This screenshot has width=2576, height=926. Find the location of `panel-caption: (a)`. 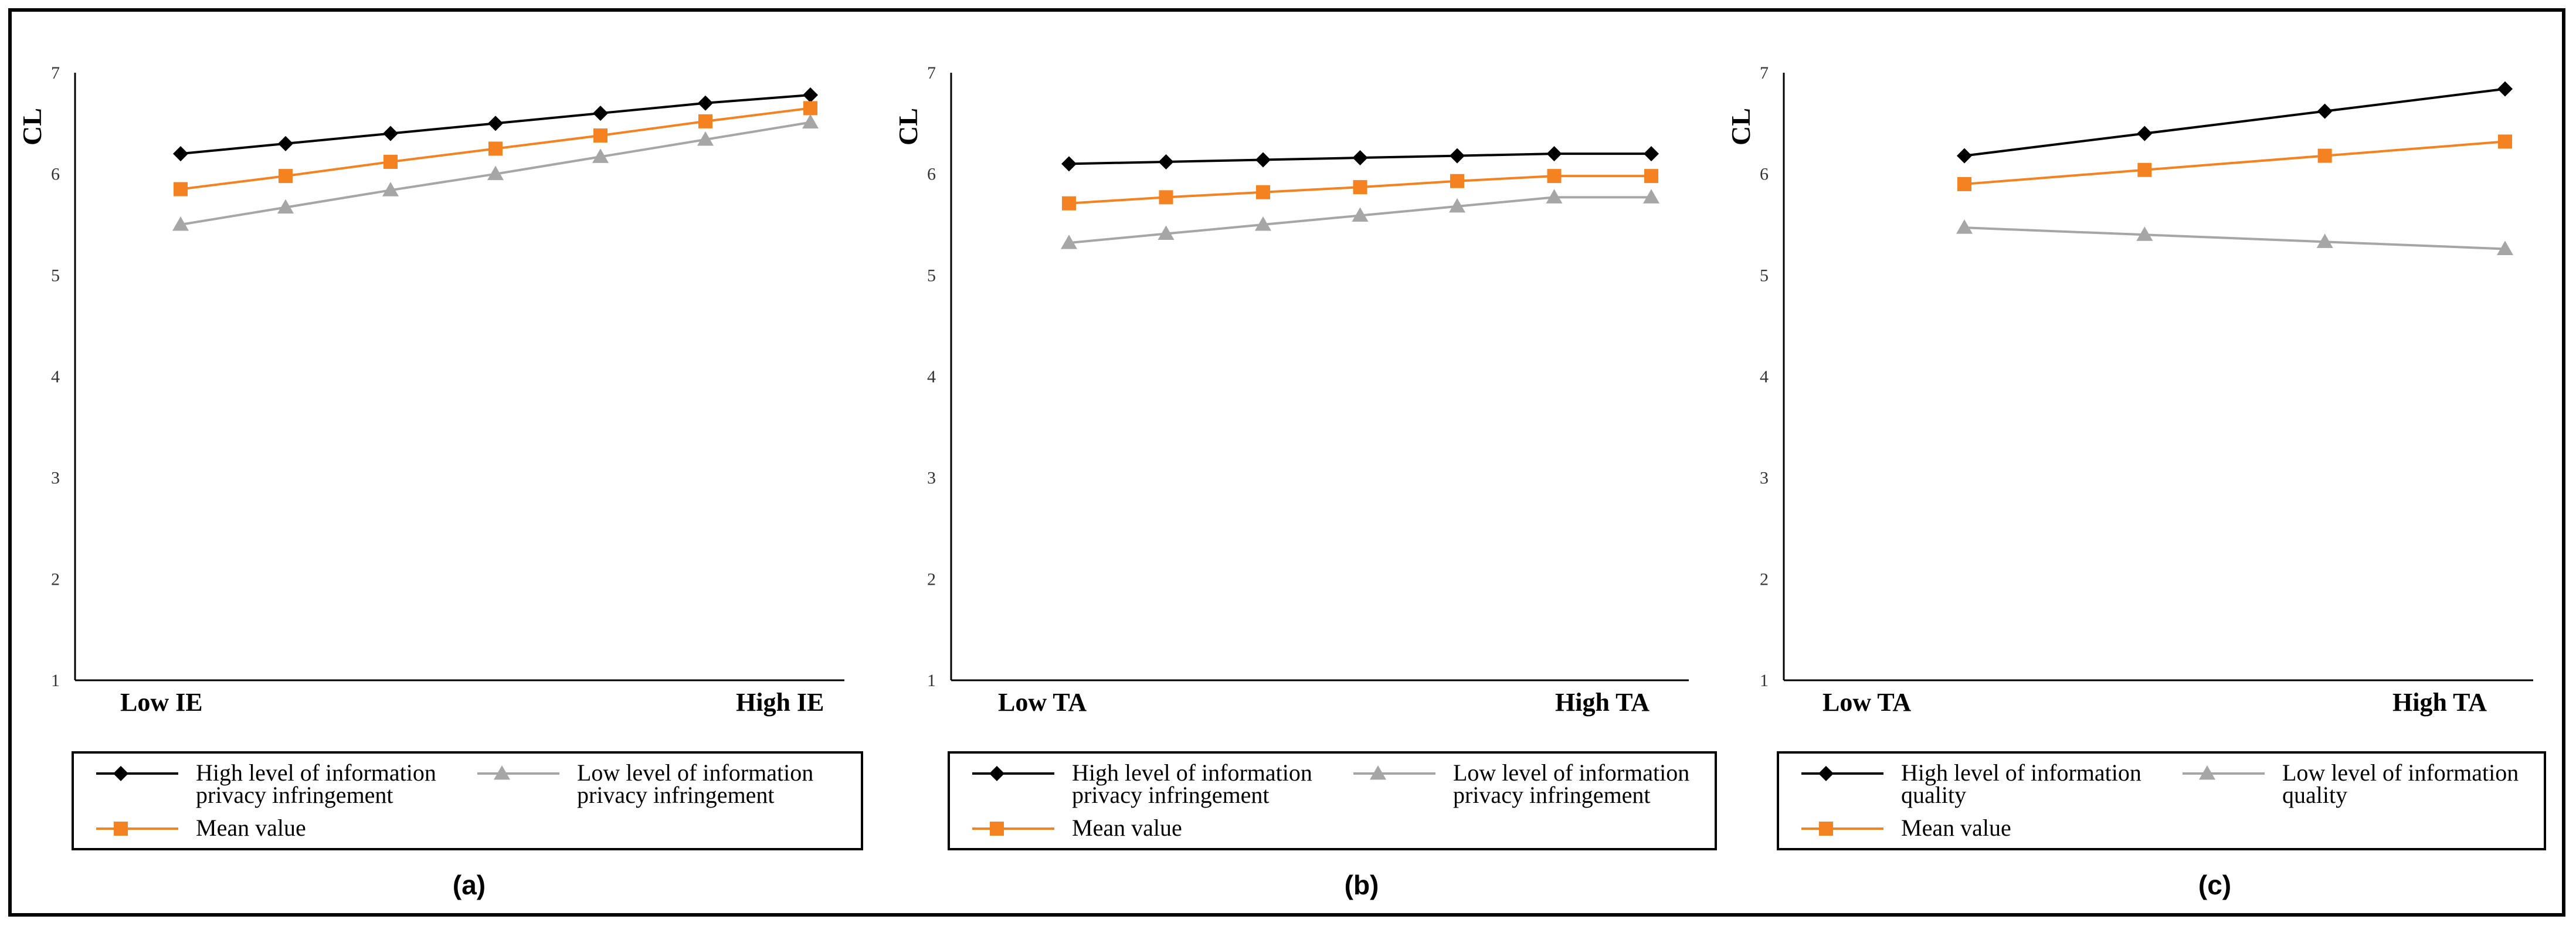

panel-caption: (a) is located at coordinates (469, 885).